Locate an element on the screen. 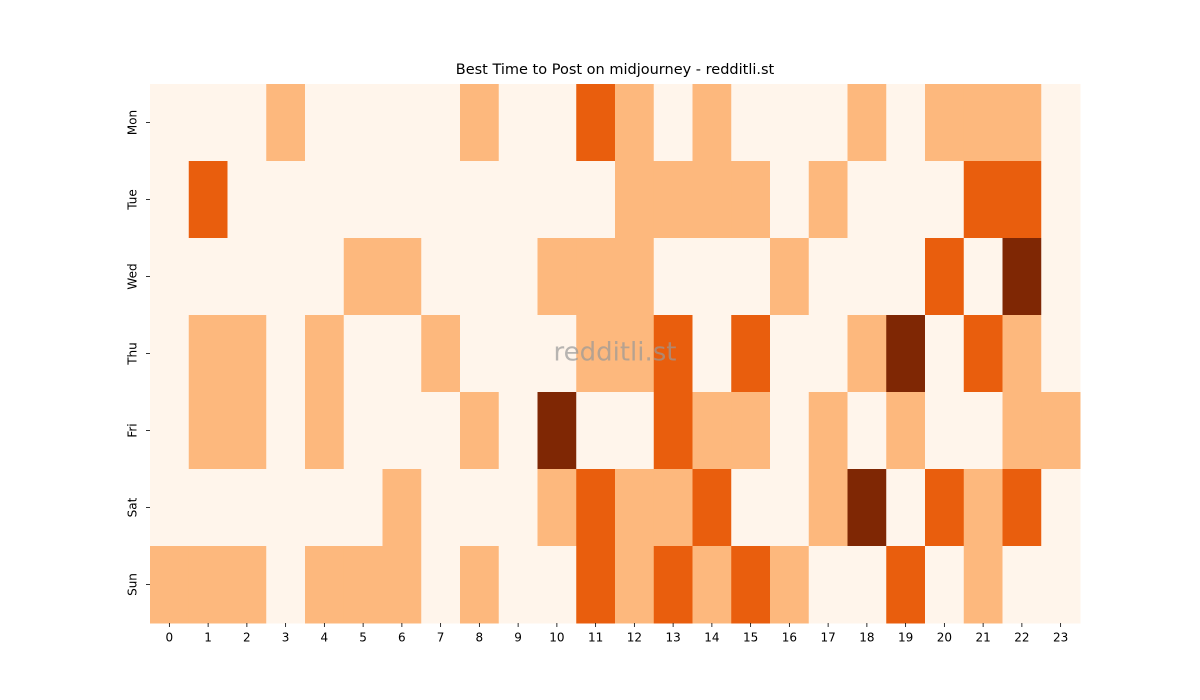 The height and width of the screenshot is (700, 1200). watermark: redditli.st is located at coordinates (615, 353).